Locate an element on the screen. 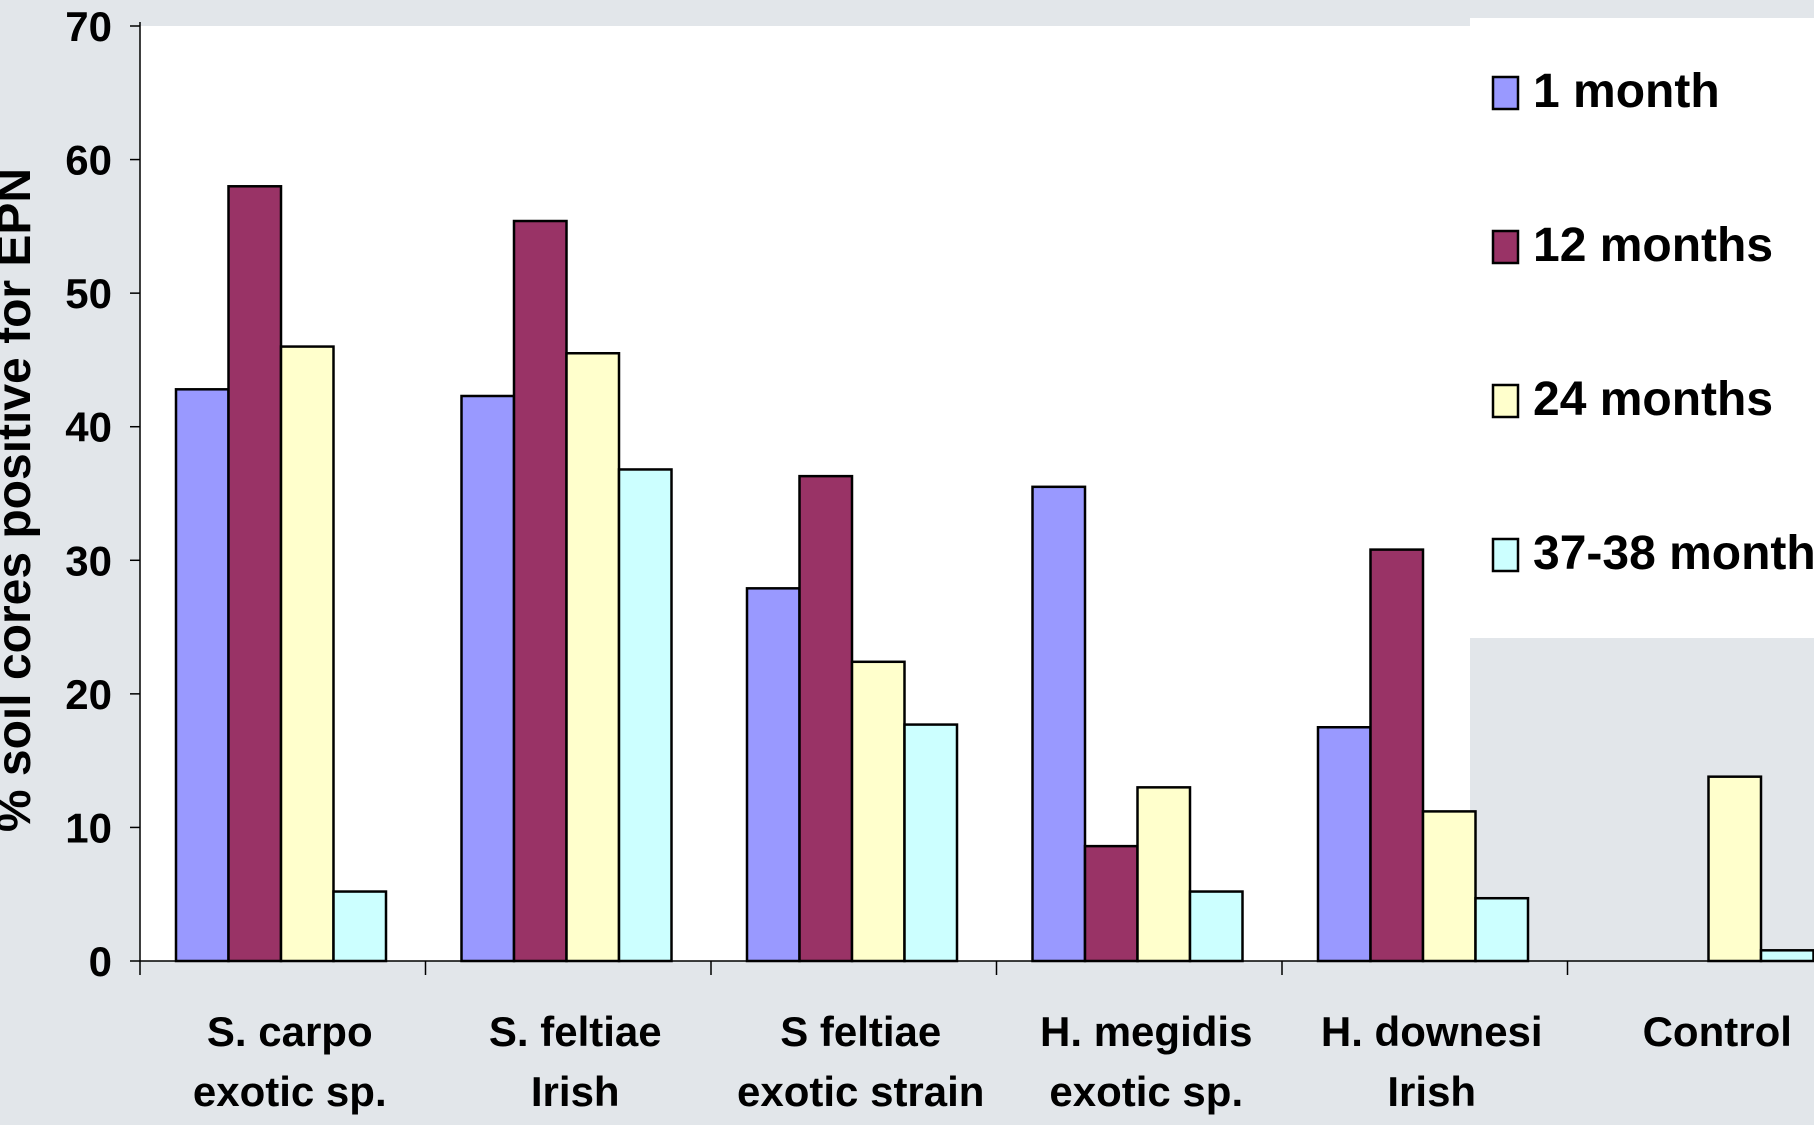  legend-label: 24 months is located at coordinates (1653, 399).